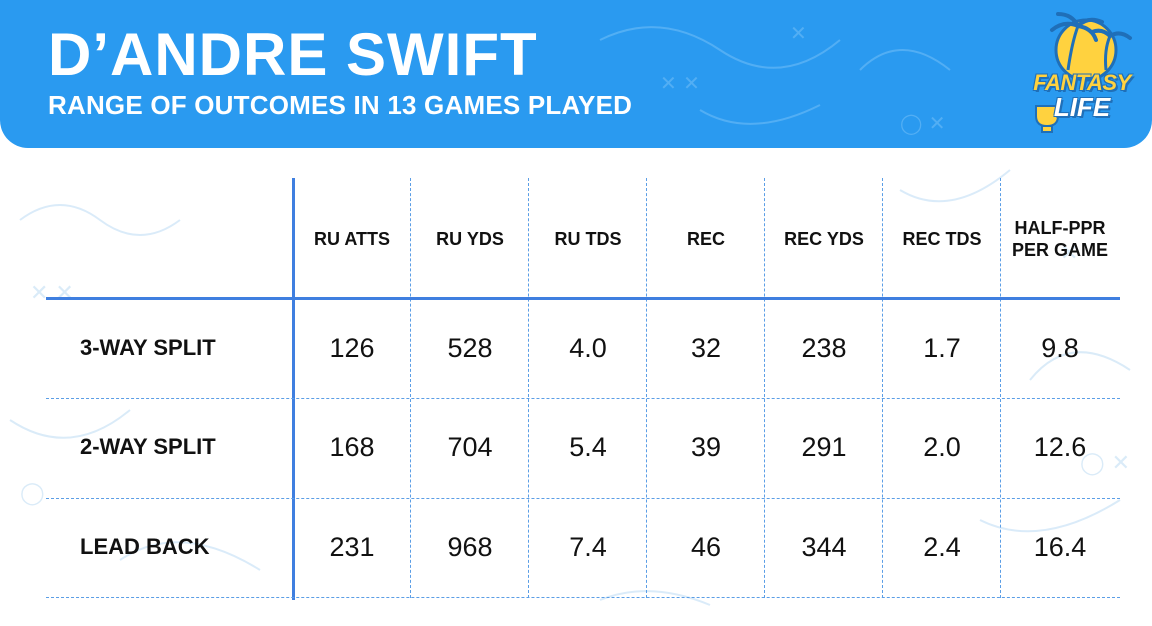 The height and width of the screenshot is (626, 1152). What do you see at coordinates (352, 239) in the screenshot?
I see `column-header-ru-atts: RU ATTS` at bounding box center [352, 239].